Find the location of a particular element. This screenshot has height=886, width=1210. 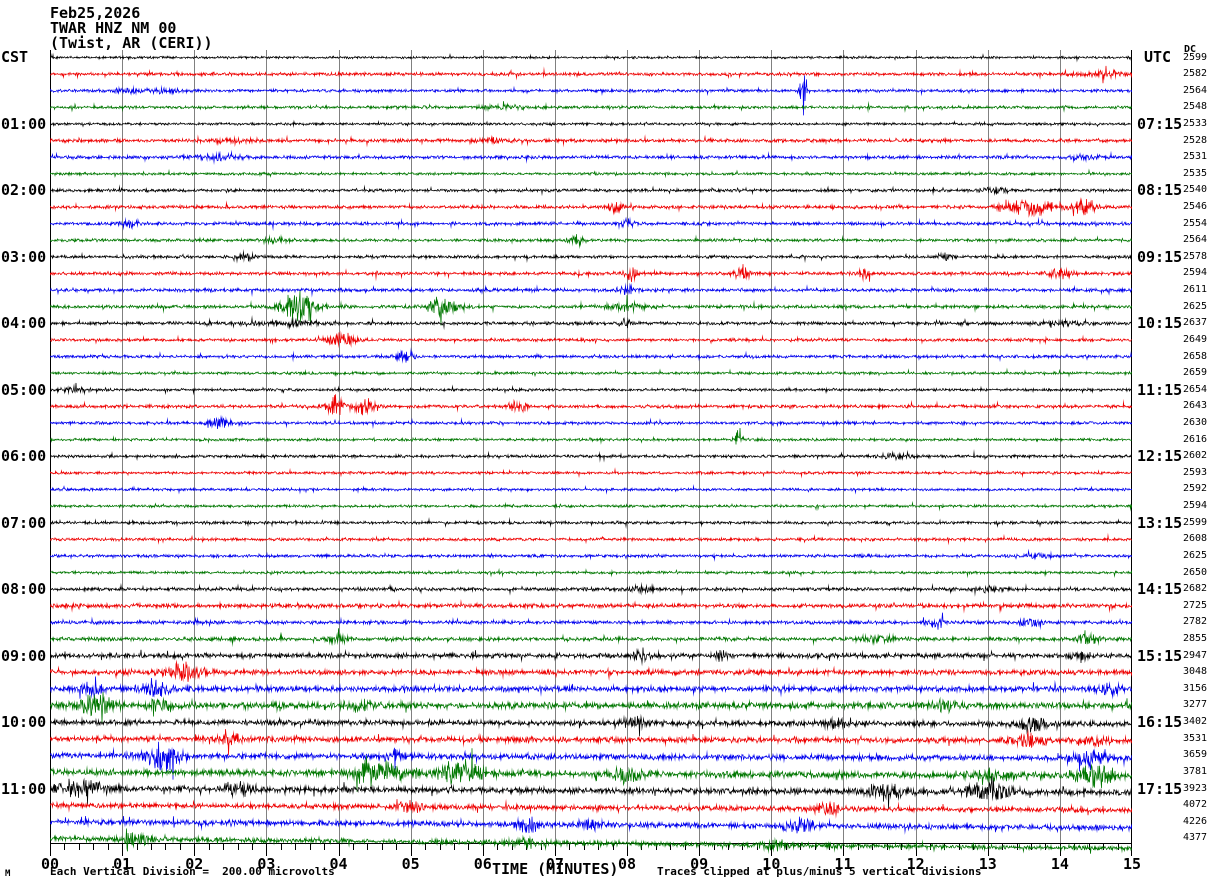

dc-value: 2725 is located at coordinates (1195, 605).